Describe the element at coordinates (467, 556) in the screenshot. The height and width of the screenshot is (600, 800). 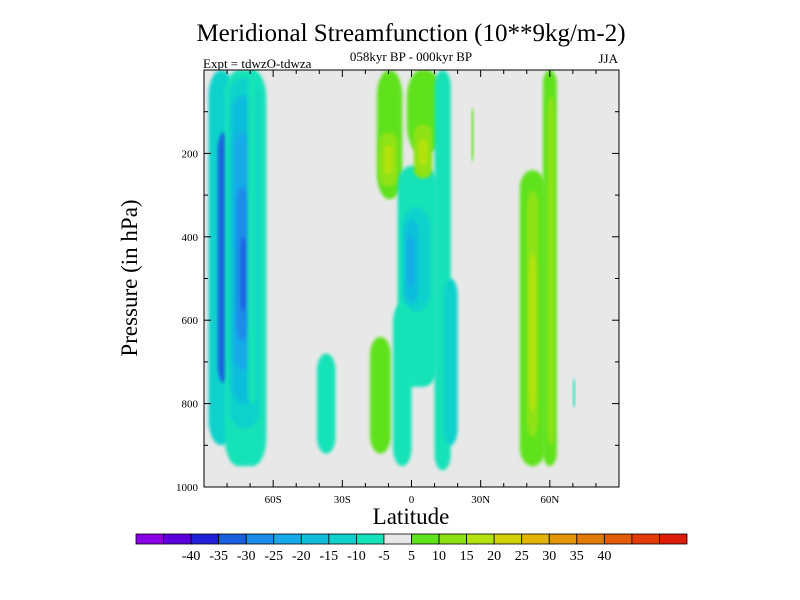
I see `colorbar-label: 15` at that location.